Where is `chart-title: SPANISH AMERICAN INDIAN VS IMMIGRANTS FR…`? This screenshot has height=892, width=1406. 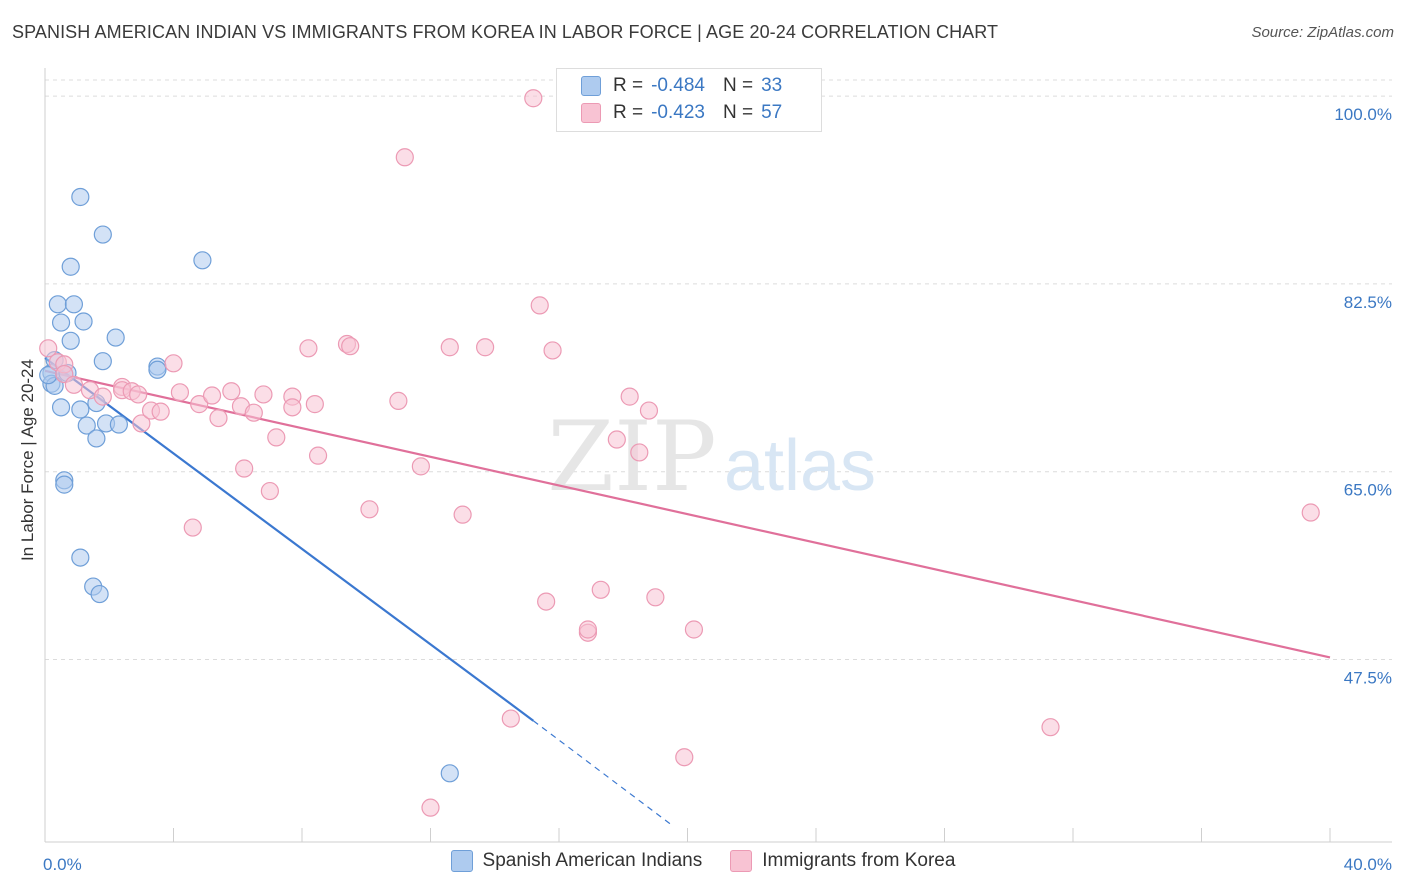
chart-title: SPANISH AMERICAN INDIAN VS IMMIGRANTS FR… is located at coordinates (505, 32).